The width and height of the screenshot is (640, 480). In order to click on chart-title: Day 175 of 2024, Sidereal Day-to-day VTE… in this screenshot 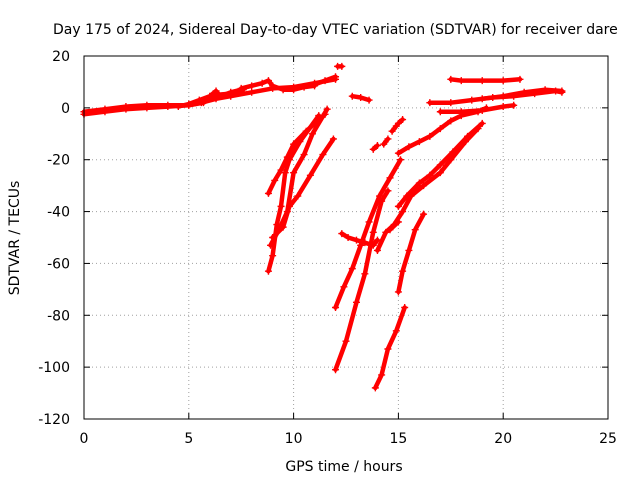, I will do `click(335, 30)`.